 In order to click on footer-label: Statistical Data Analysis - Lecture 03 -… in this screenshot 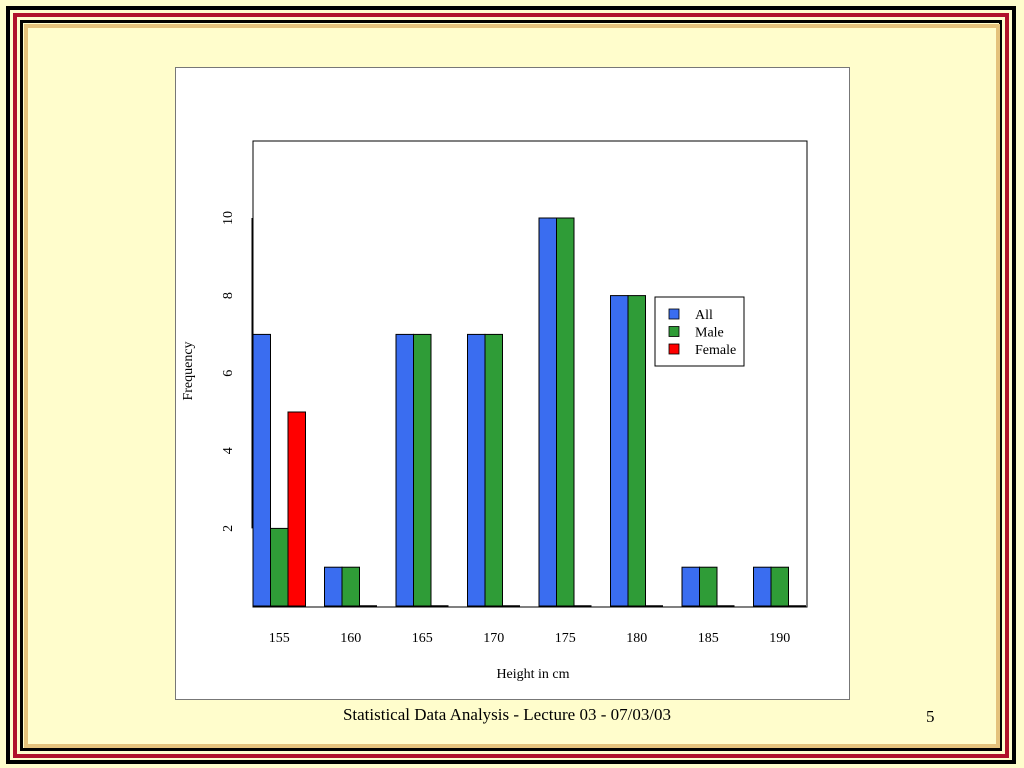, I will do `click(507, 714)`.